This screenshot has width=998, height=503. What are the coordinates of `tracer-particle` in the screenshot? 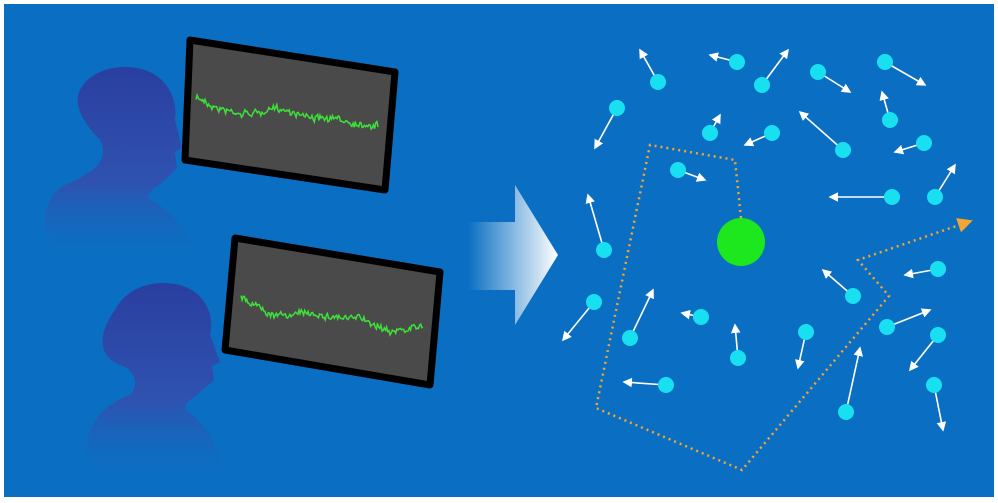 It's located at (741, 242).